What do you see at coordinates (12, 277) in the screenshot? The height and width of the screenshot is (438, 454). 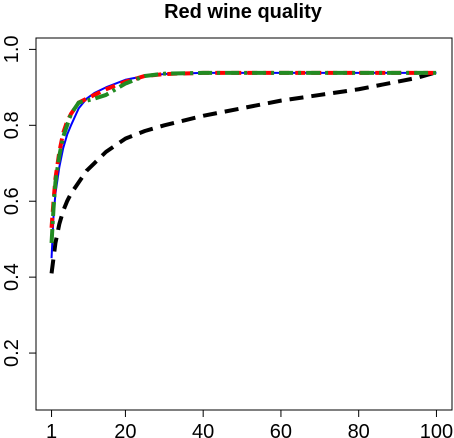 I see `y-tick-label: 0.4` at bounding box center [12, 277].